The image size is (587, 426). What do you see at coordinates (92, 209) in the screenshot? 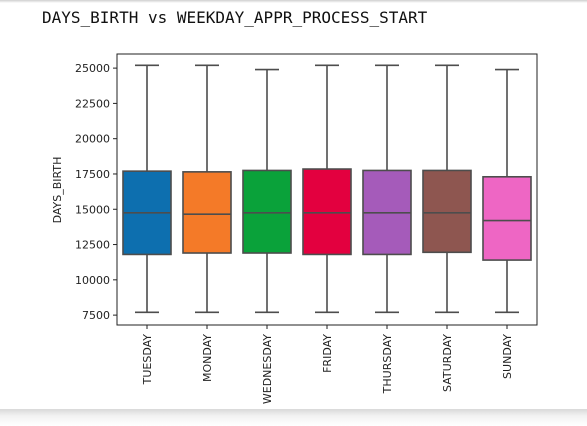
I see `y-tick-label: 15000` at bounding box center [92, 209].